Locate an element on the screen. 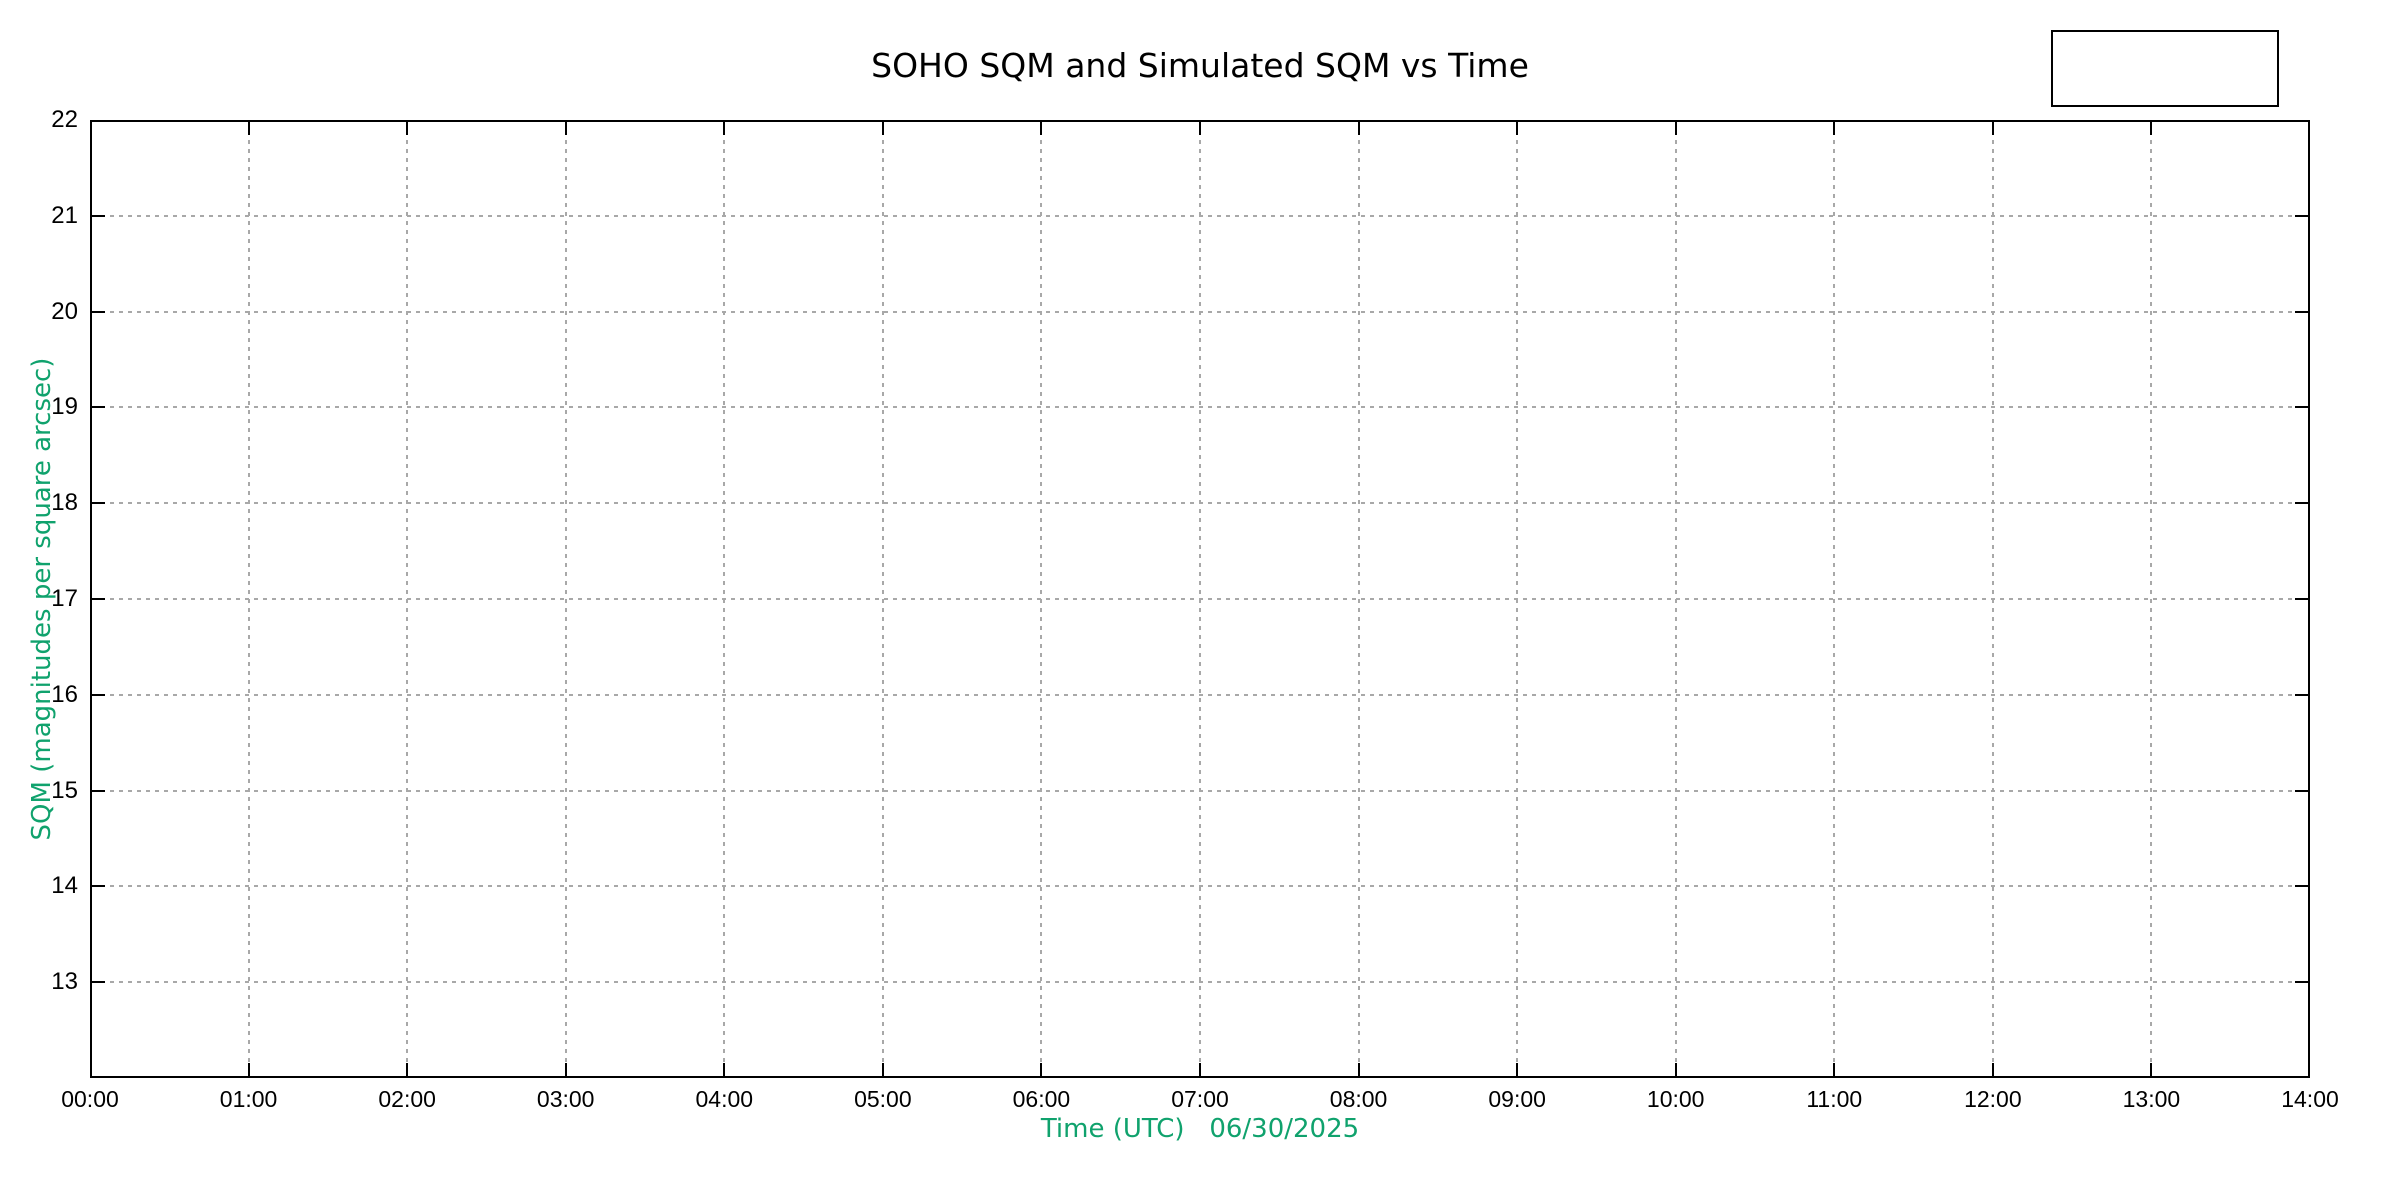  y-tick-label: 16 is located at coordinates (64, 694).